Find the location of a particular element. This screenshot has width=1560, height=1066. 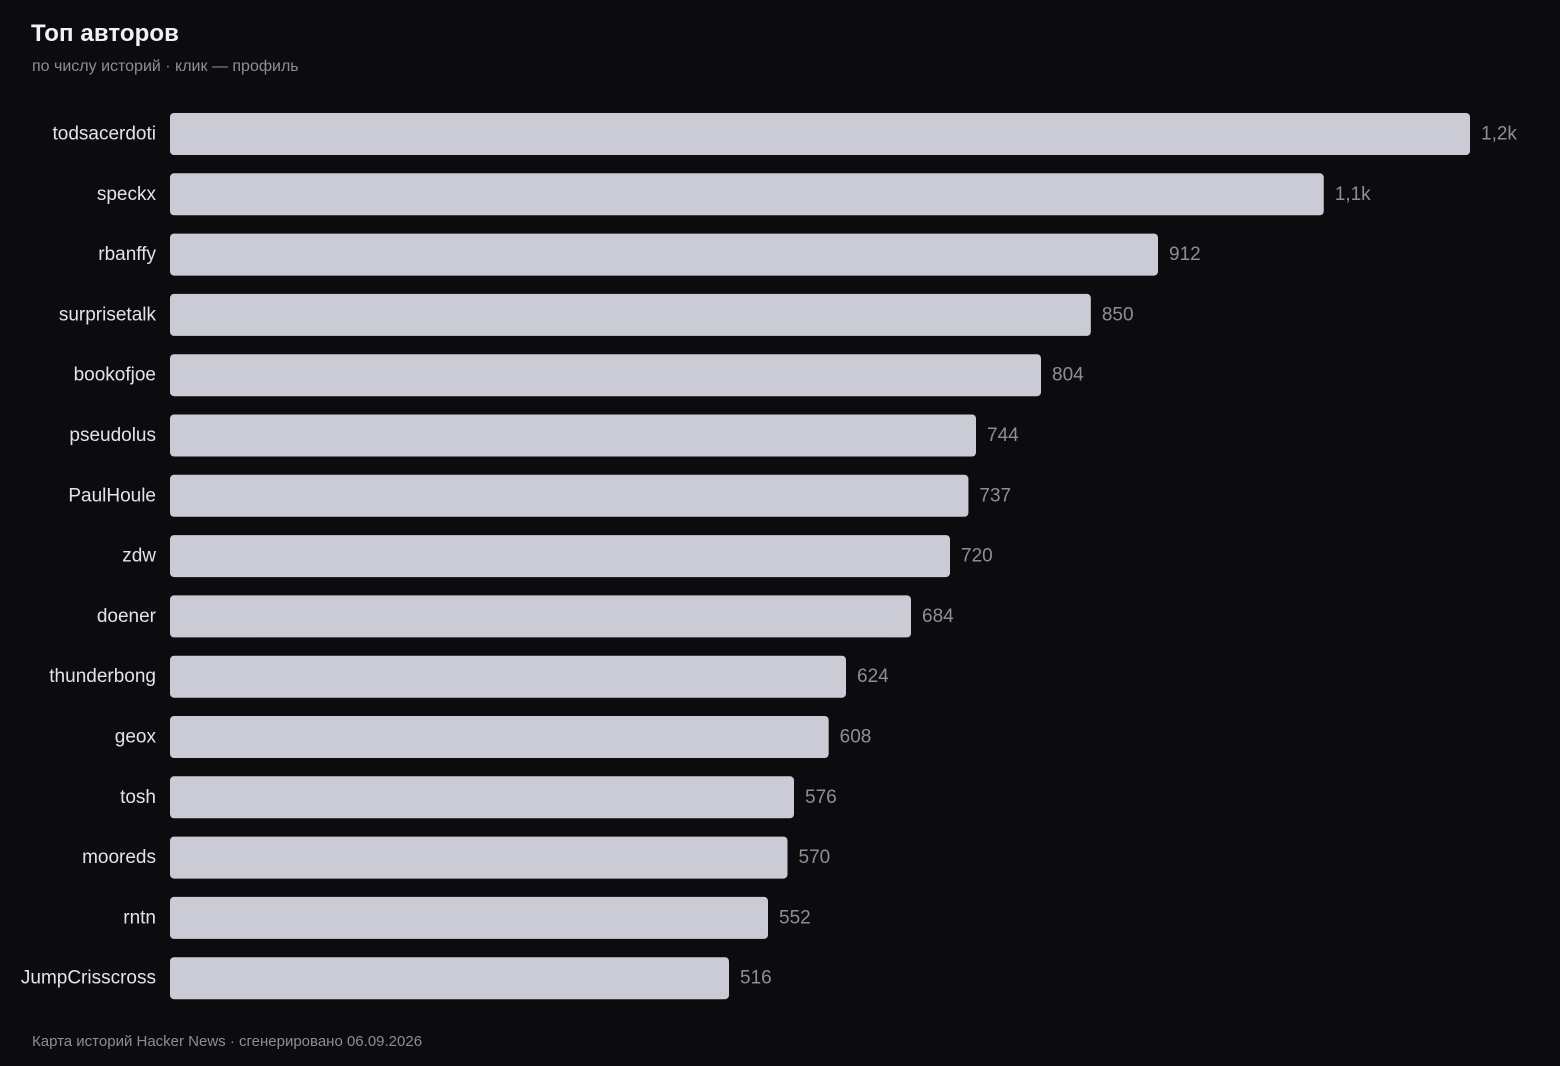

bar-mooreds is located at coordinates (479, 857).